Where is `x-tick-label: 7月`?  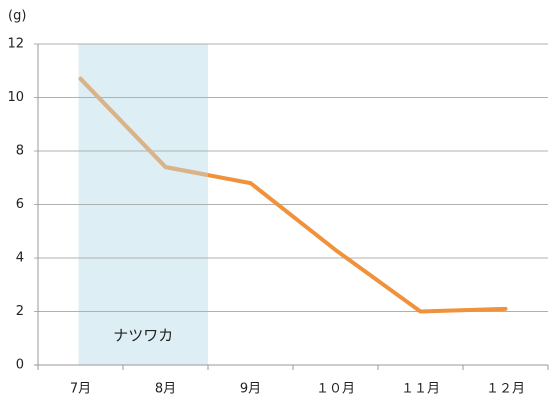
x-tick-label: 7月 is located at coordinates (80, 389).